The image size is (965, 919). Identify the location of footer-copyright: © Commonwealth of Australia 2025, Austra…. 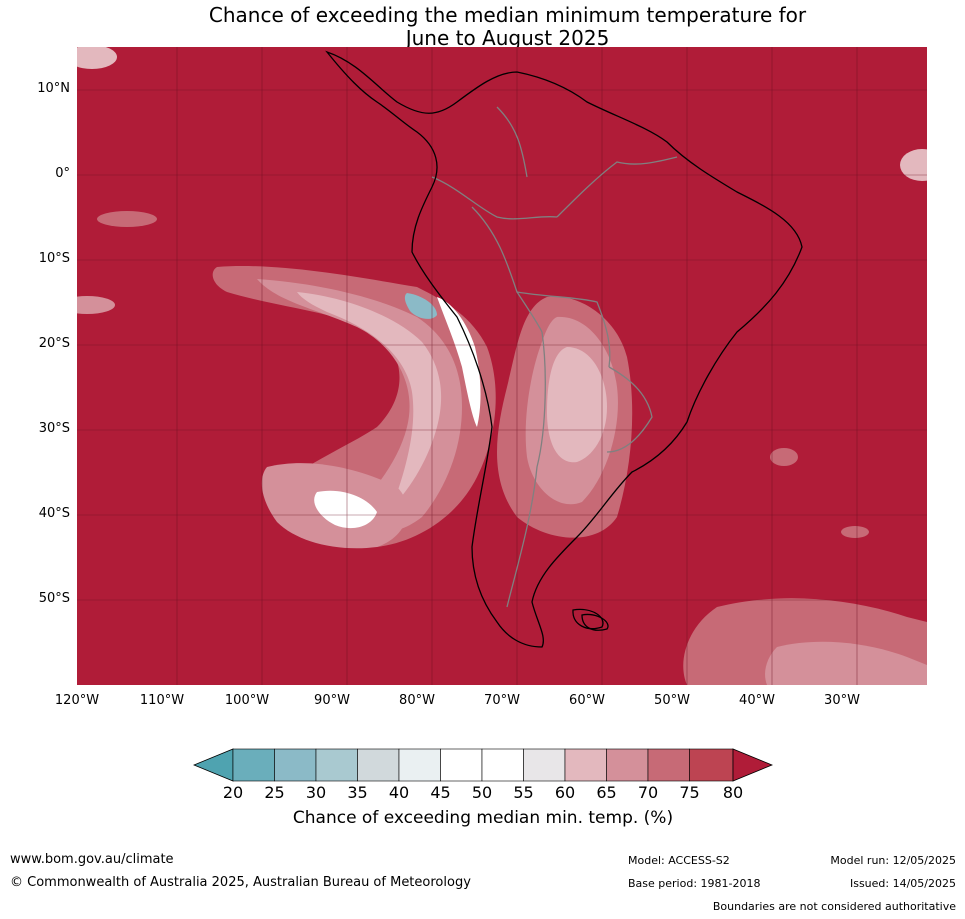
(240, 882).